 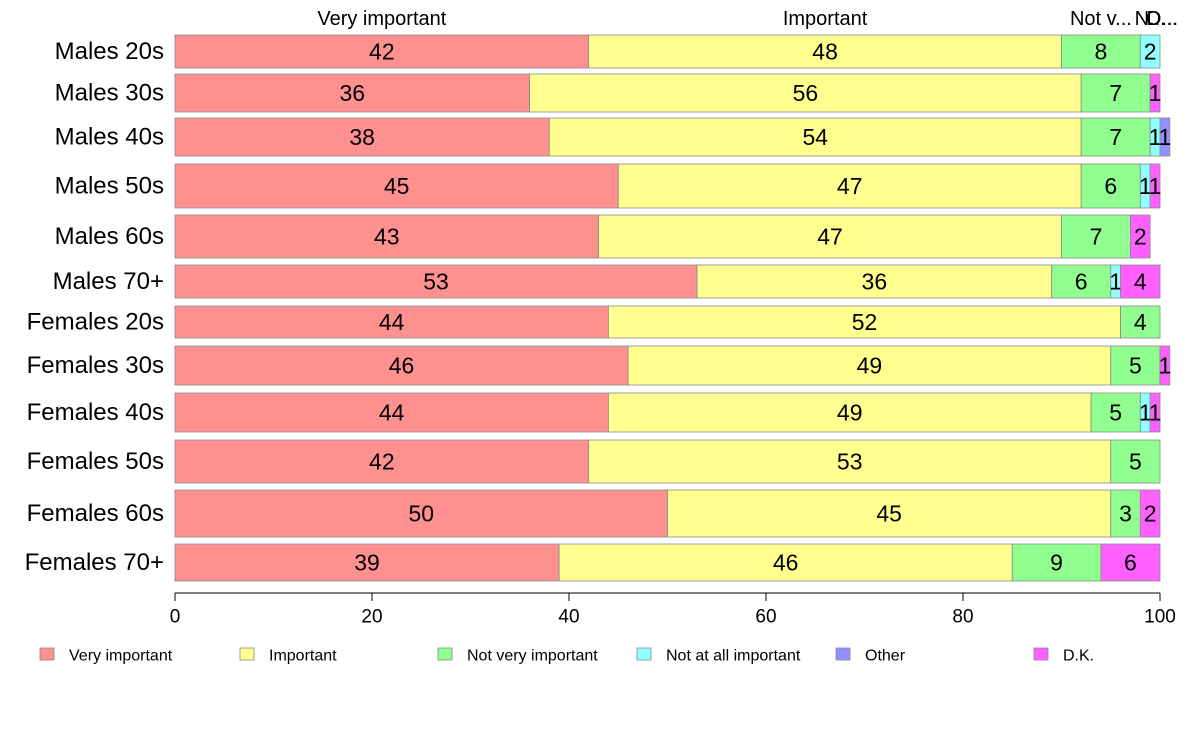 I want to click on legend-label: Important, so click(x=303, y=656).